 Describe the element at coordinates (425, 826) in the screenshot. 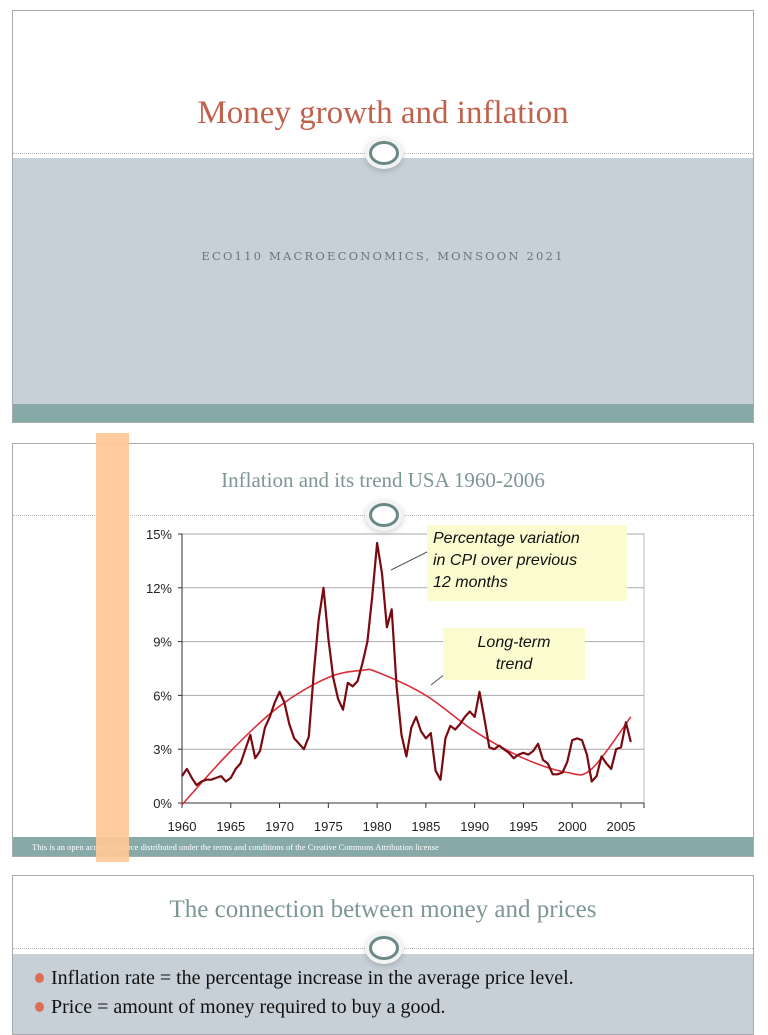

I see `svg-text: 1985` at that location.